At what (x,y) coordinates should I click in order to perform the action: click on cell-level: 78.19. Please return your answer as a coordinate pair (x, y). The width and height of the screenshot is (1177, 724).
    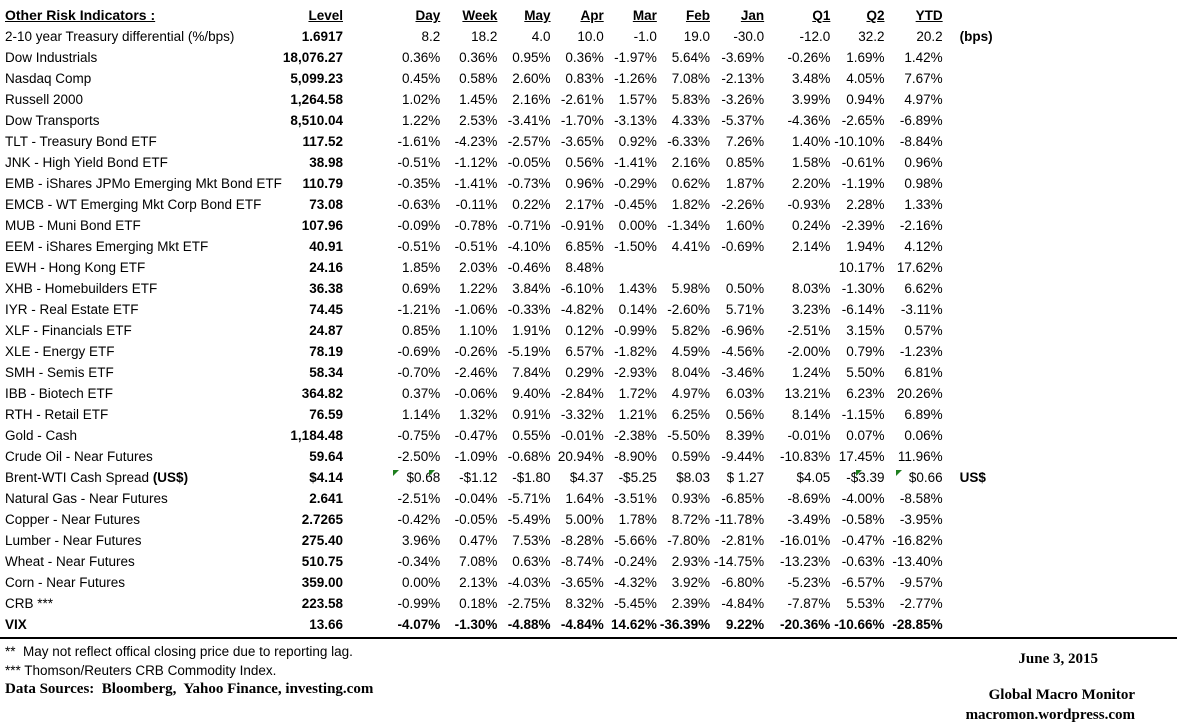
    Looking at the image, I should click on (326, 351).